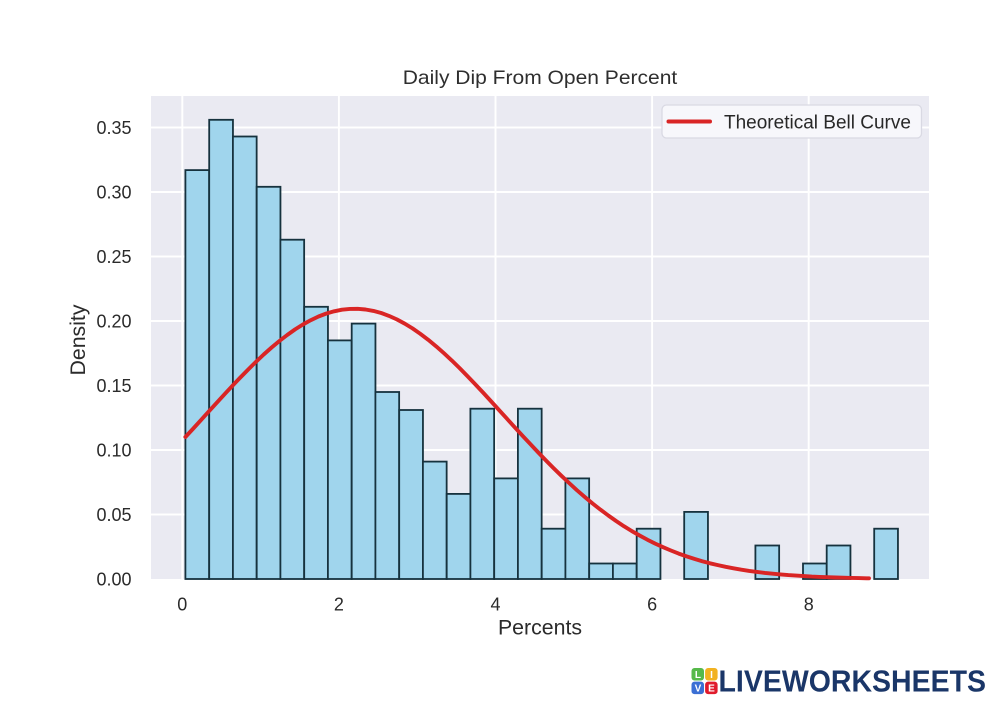 Image resolution: width=1000 pixels, height=712 pixels. Describe the element at coordinates (817, 122) in the screenshot. I see `svg-text: Theoretical Bell Curve` at that location.